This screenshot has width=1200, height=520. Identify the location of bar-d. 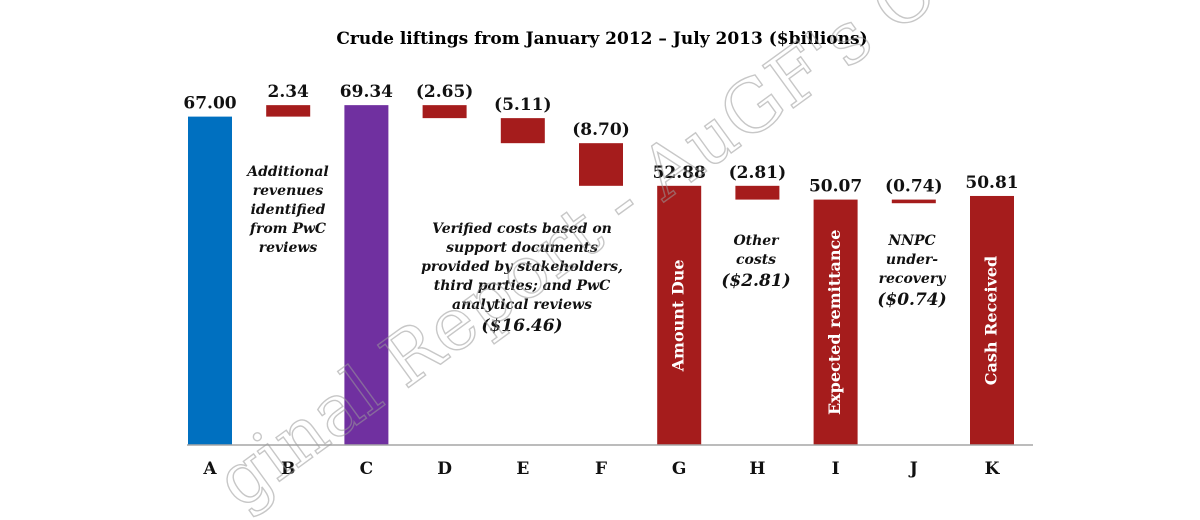
(444, 112).